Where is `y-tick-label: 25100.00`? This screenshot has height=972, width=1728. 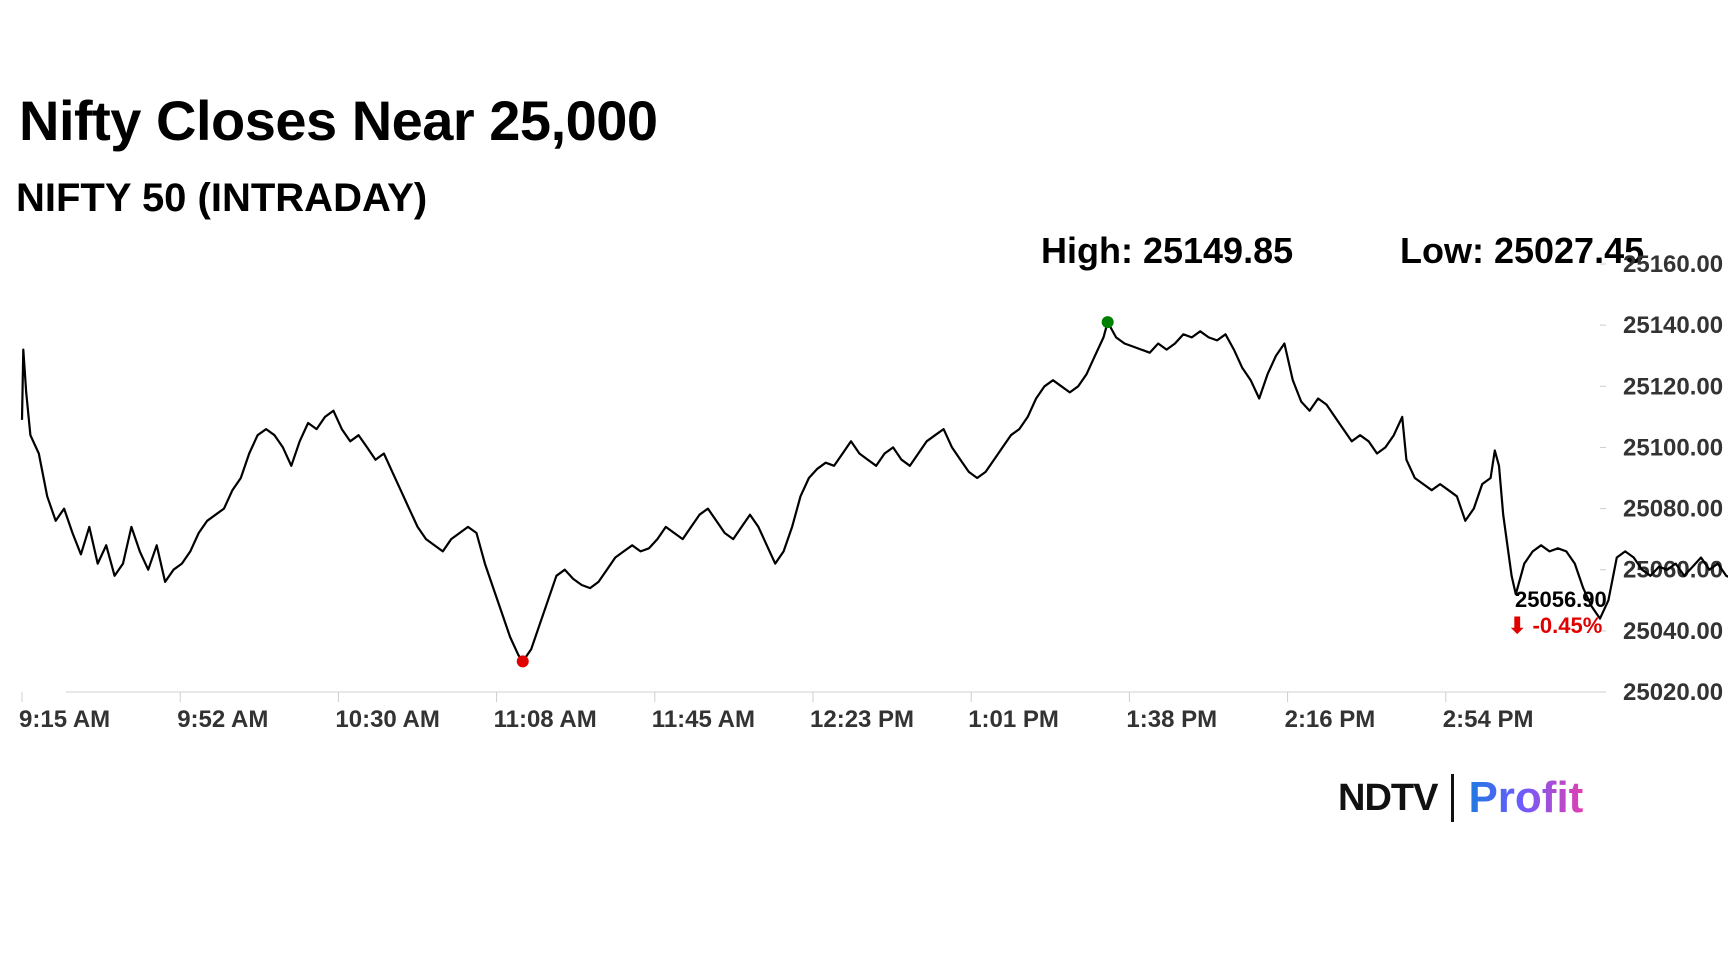
y-tick-label: 25100.00 is located at coordinates (1673, 447).